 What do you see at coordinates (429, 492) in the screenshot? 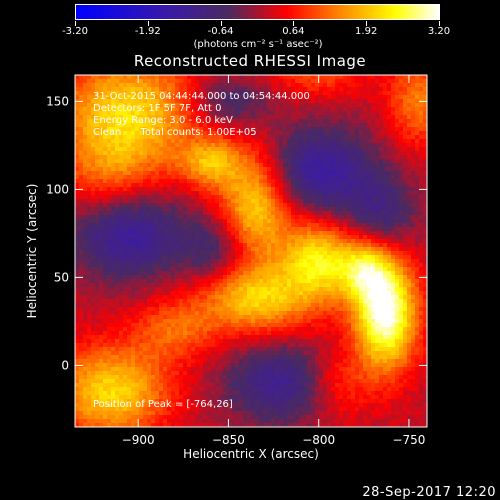
I see `footer-timestamp: 28-Sep-2017 12:20` at bounding box center [429, 492].